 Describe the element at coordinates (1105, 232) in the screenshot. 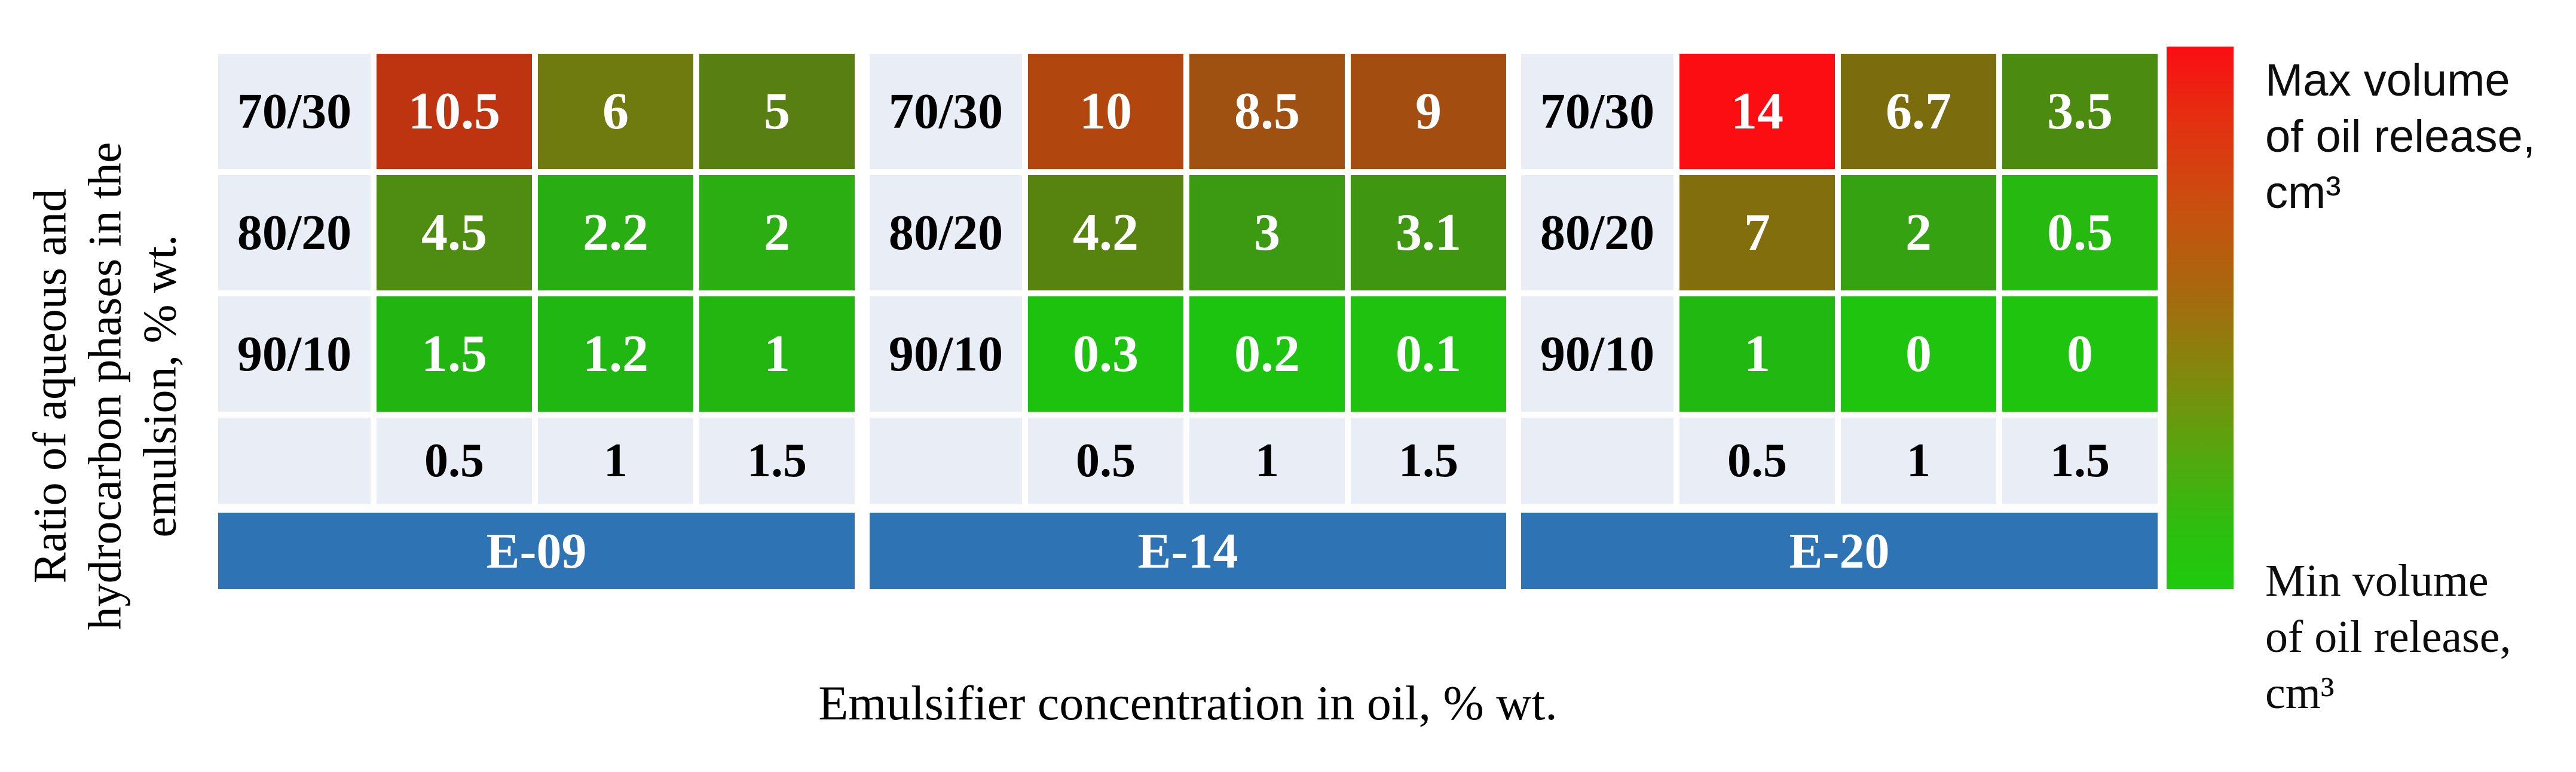

I see `heatmap-cell: 4.2` at that location.